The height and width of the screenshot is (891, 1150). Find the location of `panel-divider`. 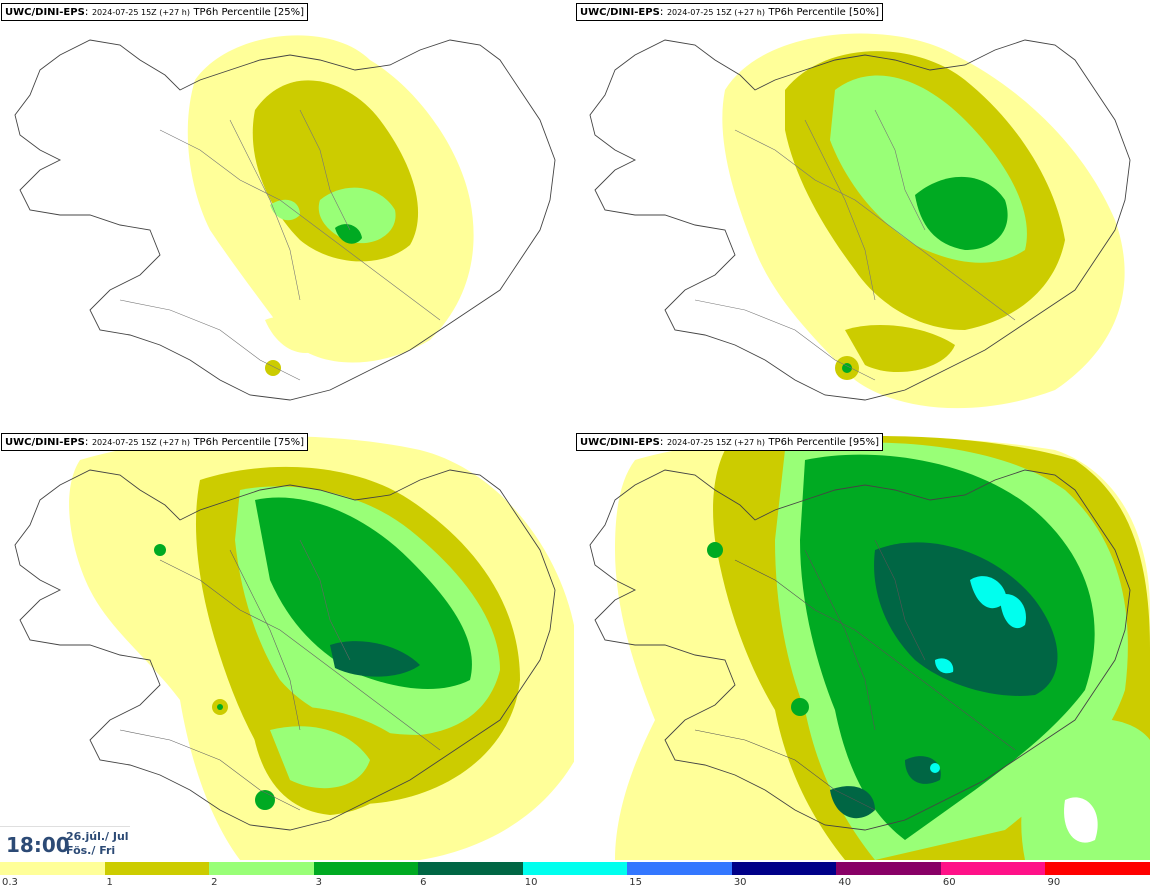

panel-divider is located at coordinates (575, 430).